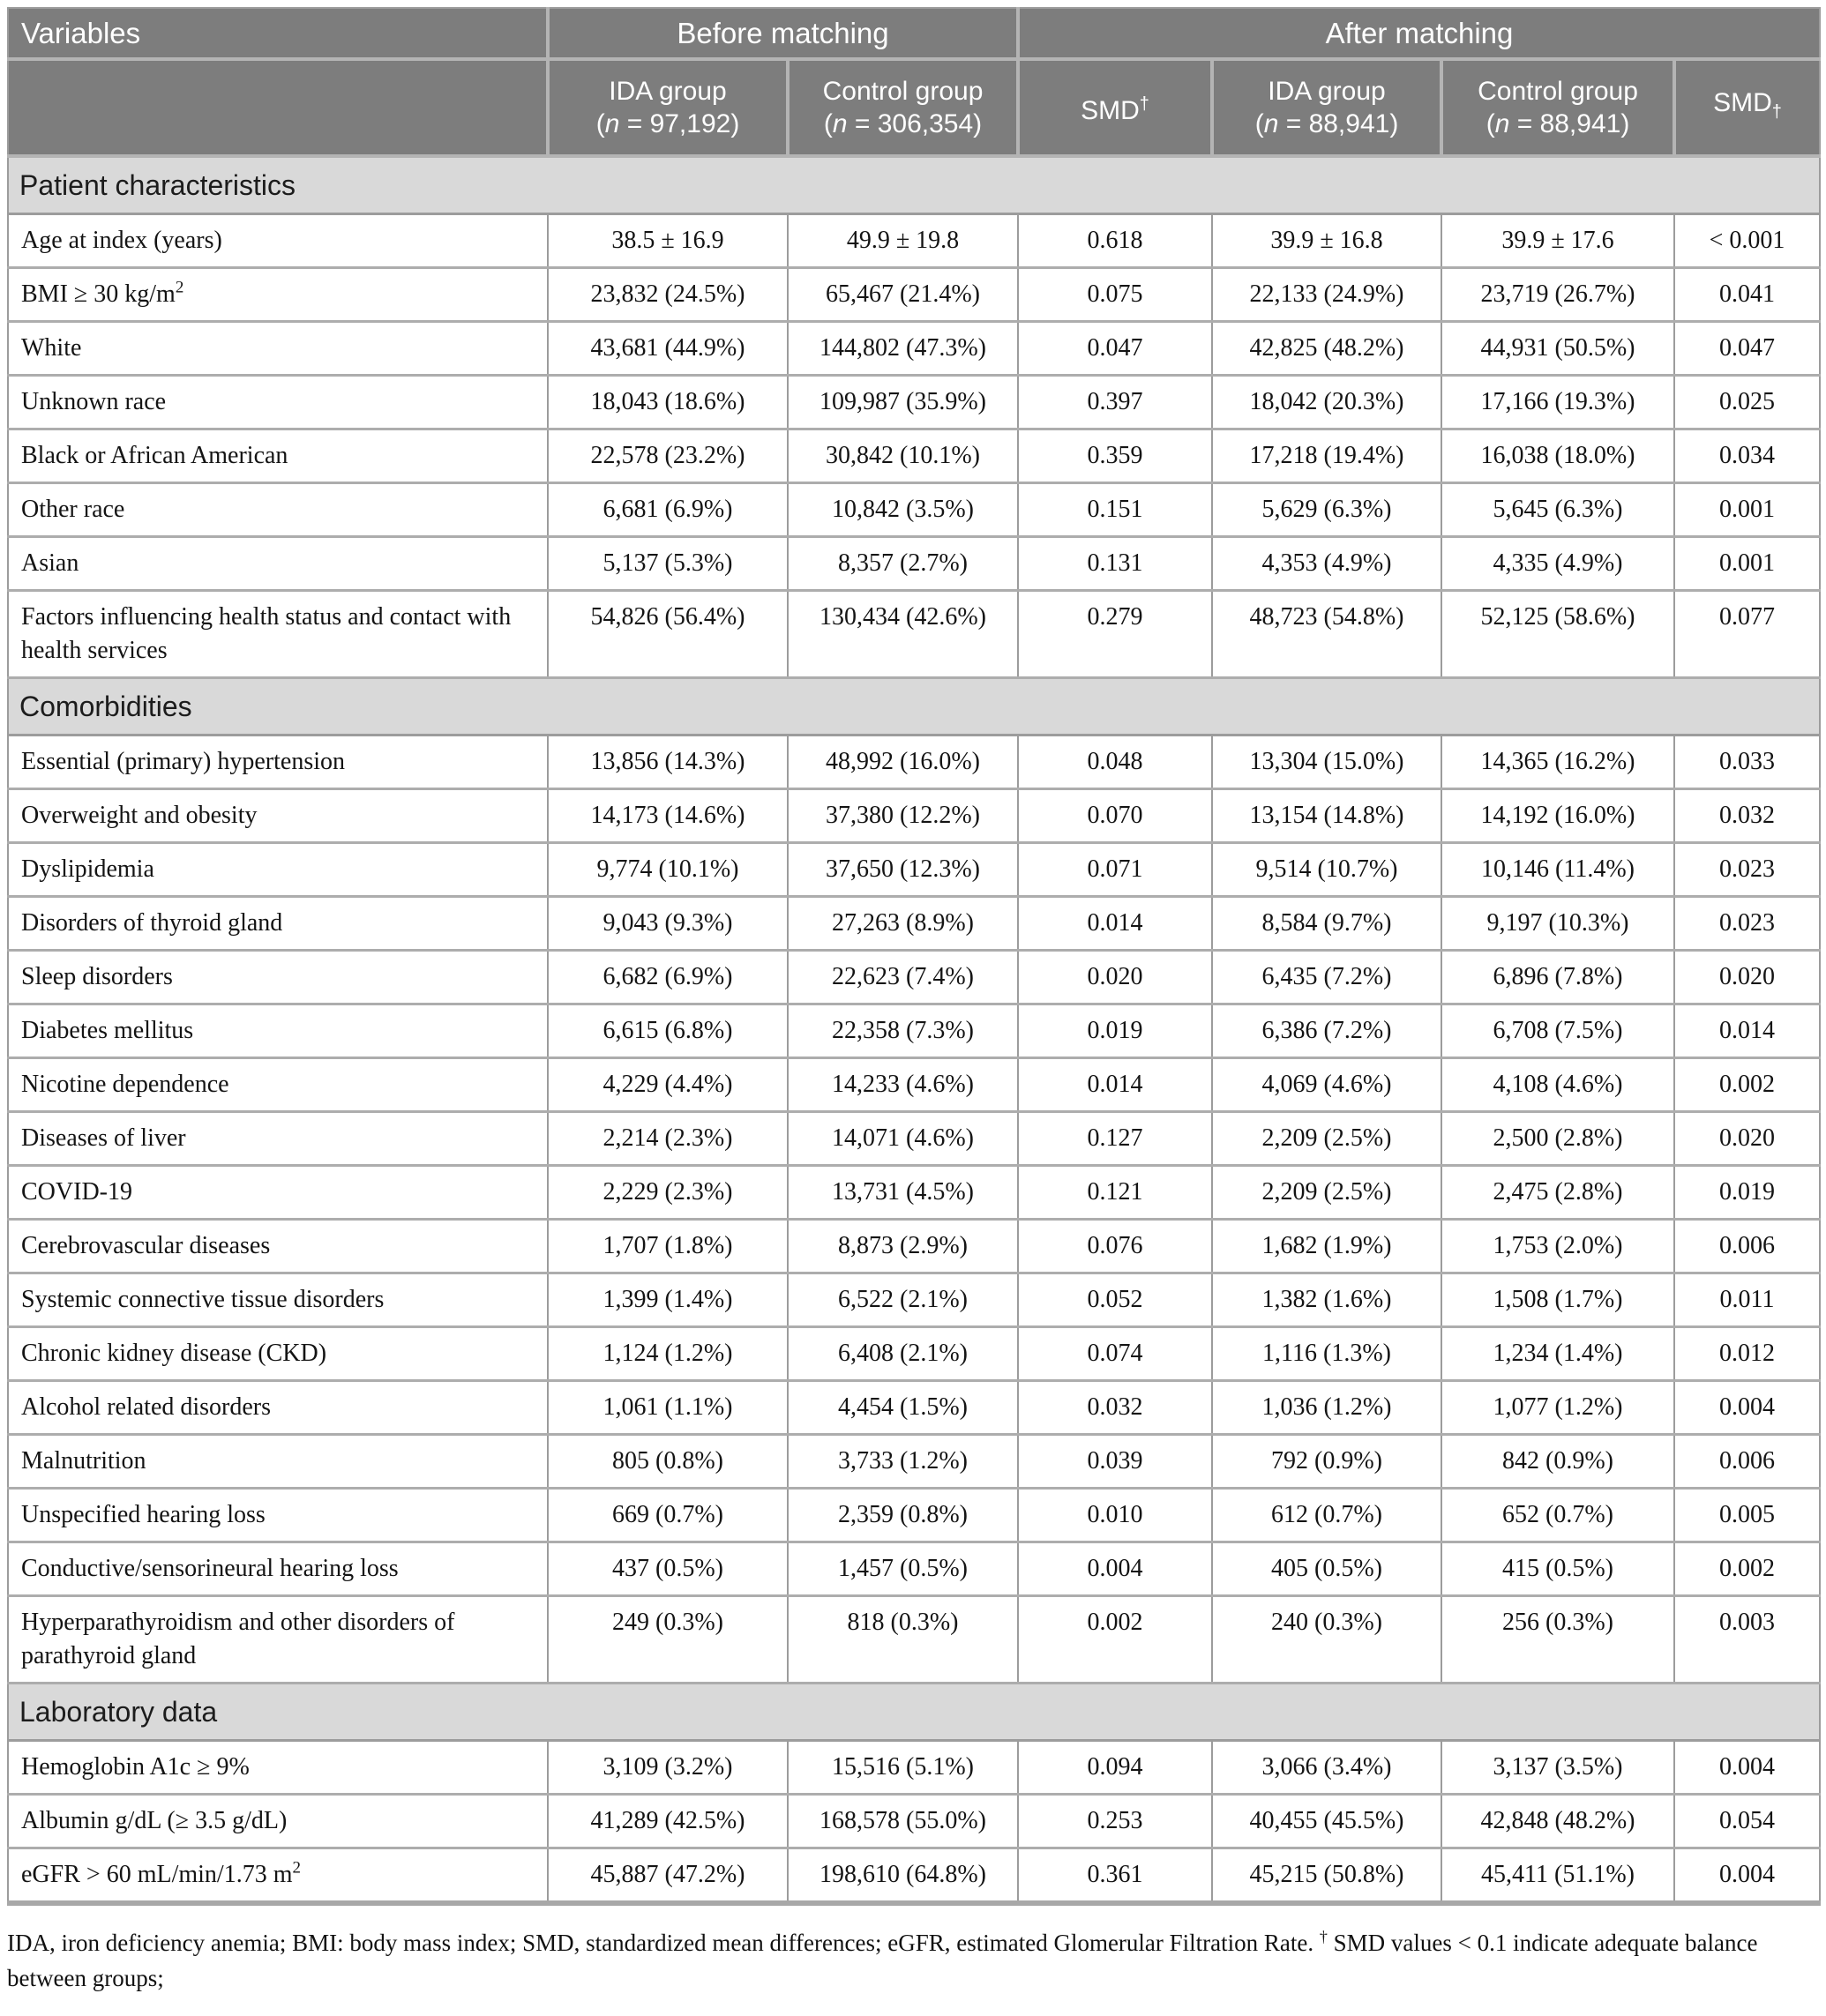 The image size is (1826, 2016). What do you see at coordinates (1115, 816) in the screenshot?
I see `cell-value: 0.070` at bounding box center [1115, 816].